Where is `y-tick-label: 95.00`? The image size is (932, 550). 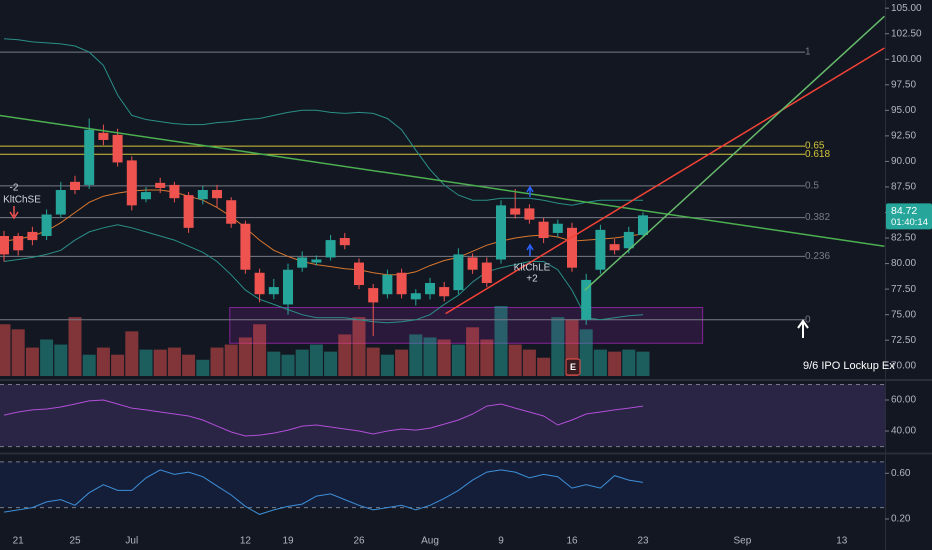 y-tick-label: 95.00 is located at coordinates (903, 110).